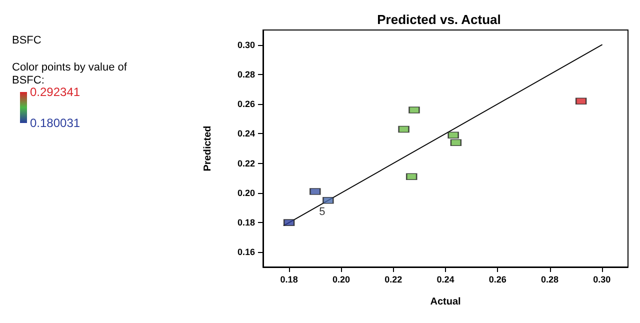 The height and width of the screenshot is (323, 640). What do you see at coordinates (55, 123) in the screenshot?
I see `color-bar-label: 0.180031` at bounding box center [55, 123].